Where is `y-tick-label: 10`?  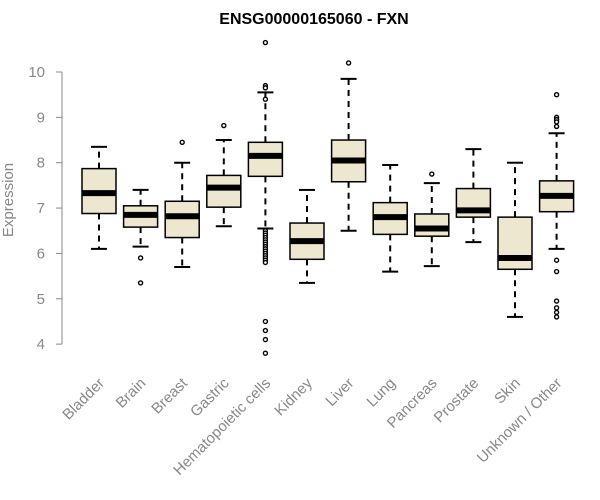 y-tick-label: 10 is located at coordinates (36, 72).